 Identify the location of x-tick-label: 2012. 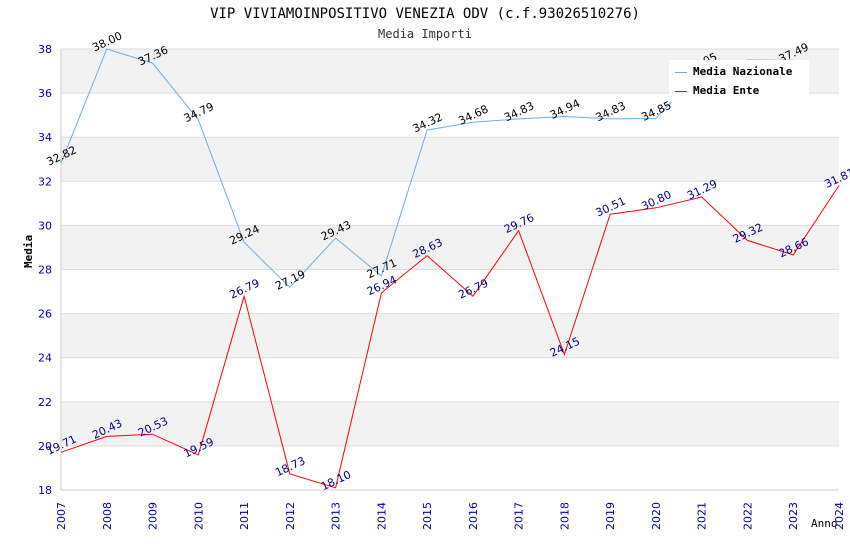
(290, 516).